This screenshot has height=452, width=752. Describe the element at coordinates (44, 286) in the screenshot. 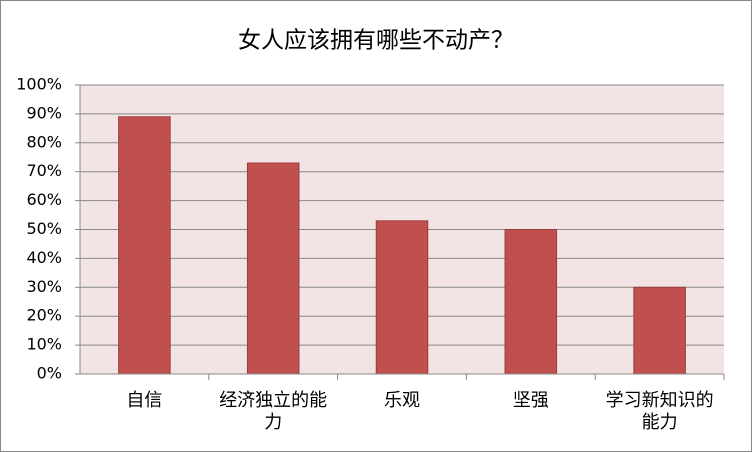

I see `y-tick-label: 30%` at that location.